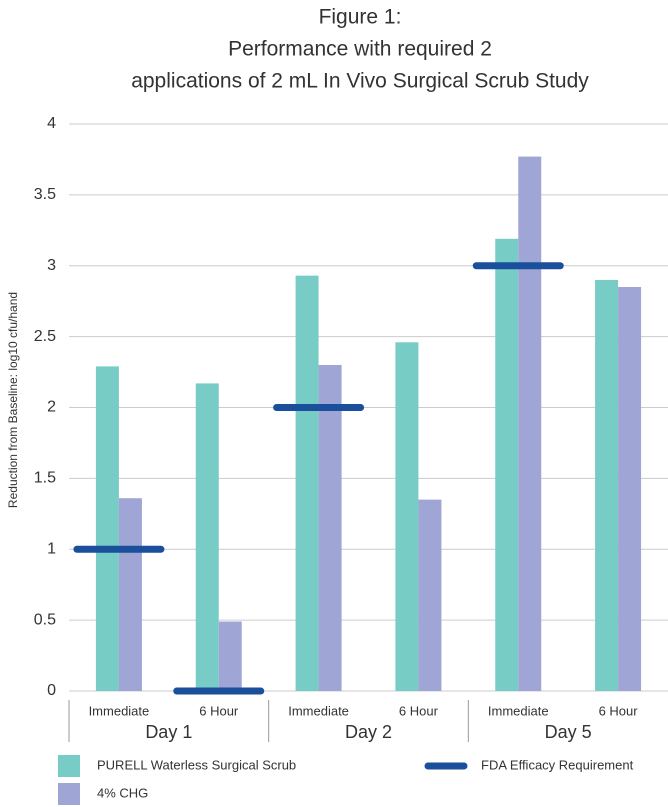 Image resolution: width=668 pixels, height=807 pixels. Describe the element at coordinates (45, 619) in the screenshot. I see `y-tick-label: 0.5` at that location.